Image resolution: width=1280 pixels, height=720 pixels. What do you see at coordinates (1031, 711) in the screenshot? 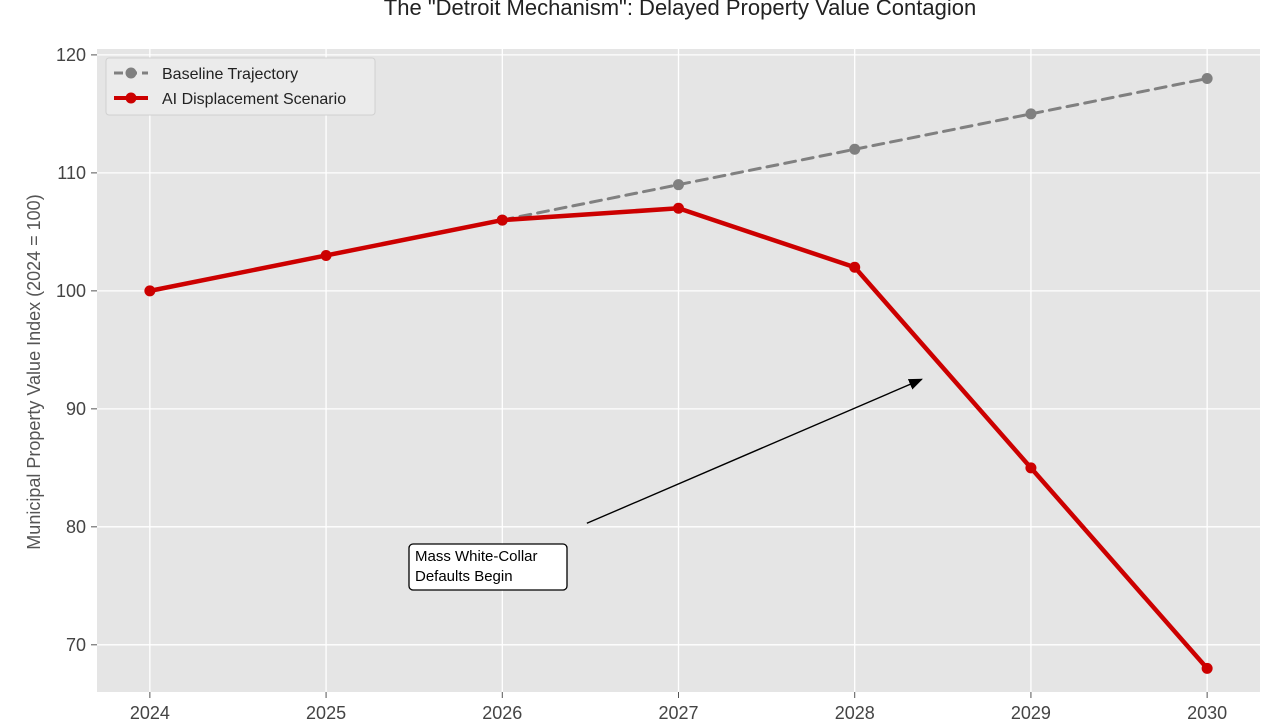
I see `x-tick-label-2029: 2029` at bounding box center [1031, 711].